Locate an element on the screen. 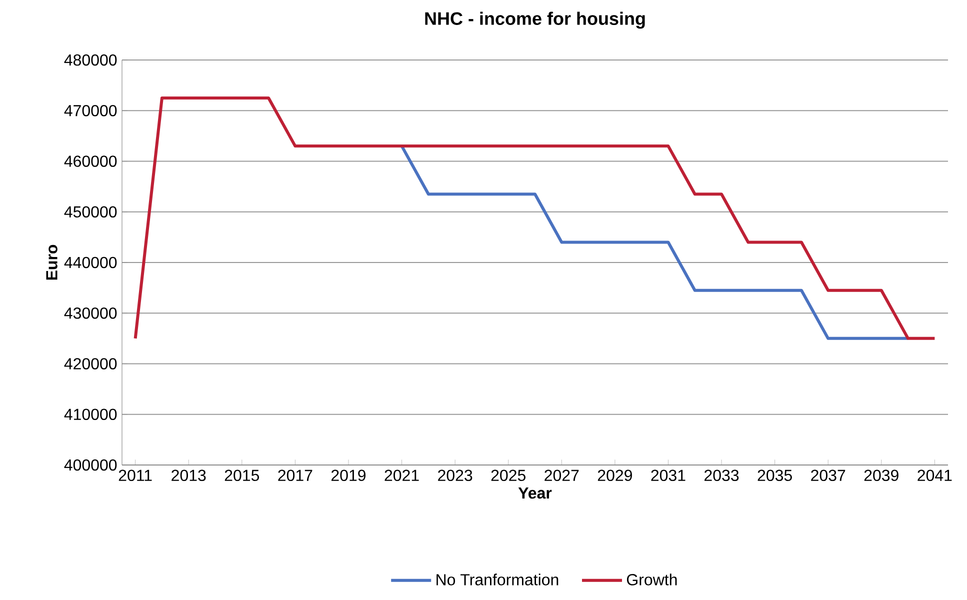 The height and width of the screenshot is (600, 967). x-tick-label: 2013 is located at coordinates (189, 476).